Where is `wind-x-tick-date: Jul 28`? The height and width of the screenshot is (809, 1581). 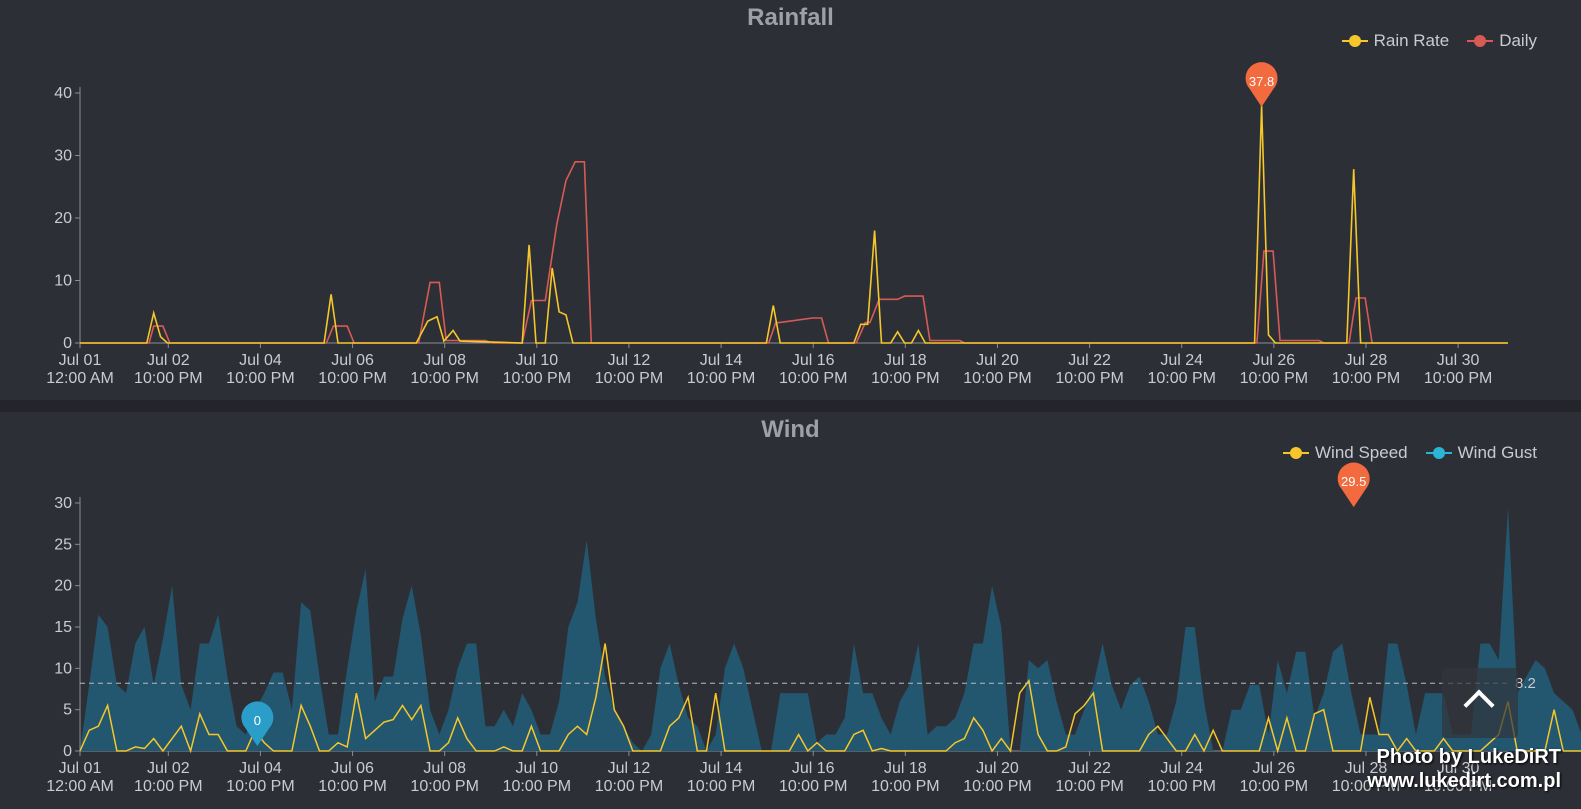
wind-x-tick-date: Jul 28 is located at coordinates (1366, 768).